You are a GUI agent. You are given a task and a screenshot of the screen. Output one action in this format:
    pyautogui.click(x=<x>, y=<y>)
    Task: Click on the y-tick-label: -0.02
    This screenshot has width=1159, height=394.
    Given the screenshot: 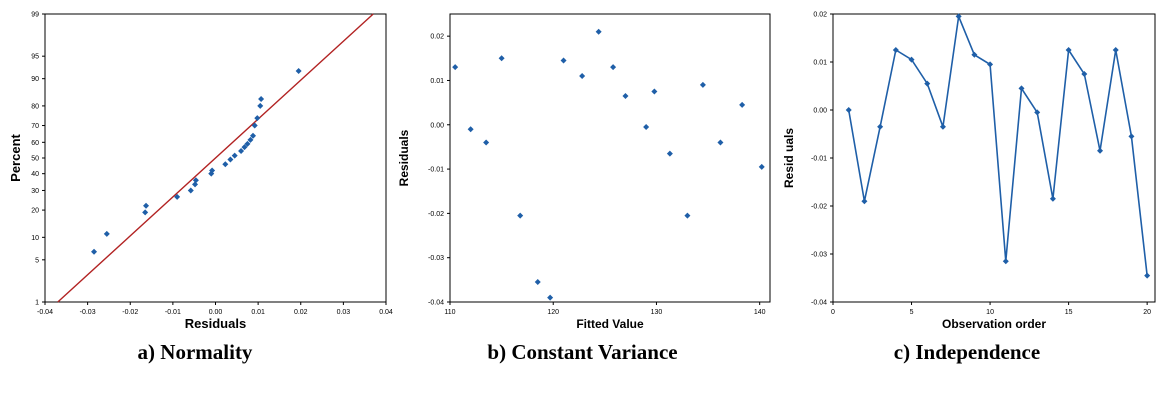 What is the action you would take?
    pyautogui.click(x=436, y=214)
    